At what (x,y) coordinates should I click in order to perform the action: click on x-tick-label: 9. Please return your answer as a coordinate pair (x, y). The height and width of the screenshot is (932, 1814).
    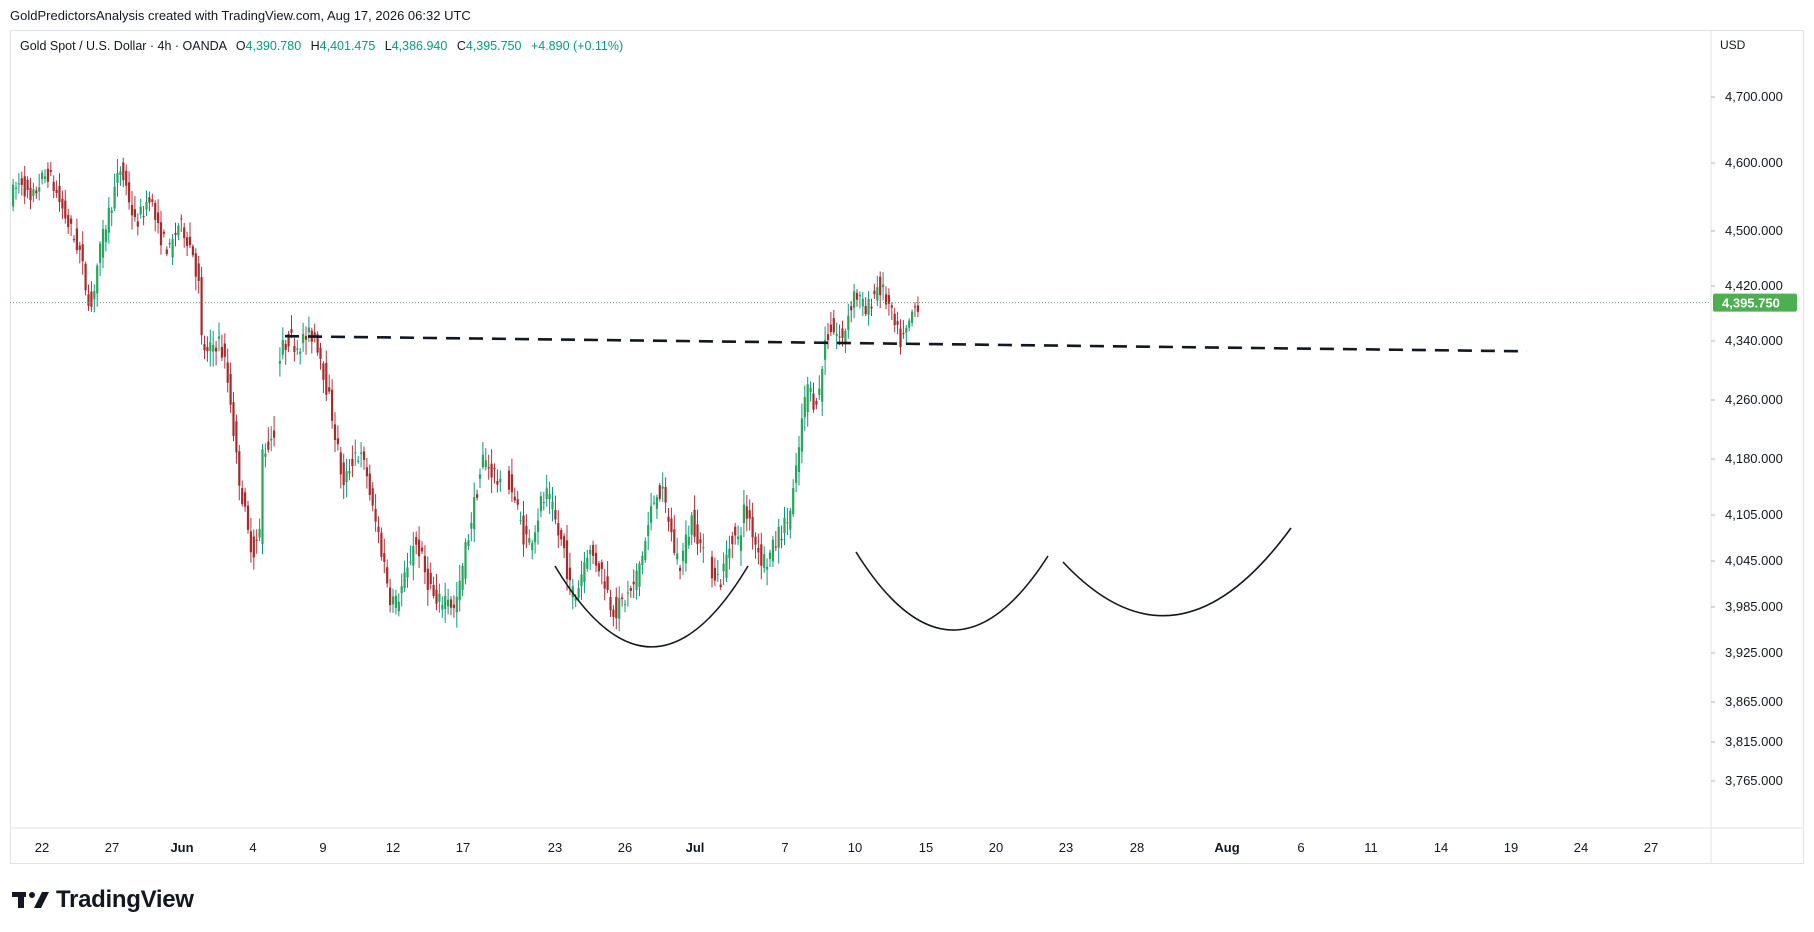
    Looking at the image, I should click on (322, 847).